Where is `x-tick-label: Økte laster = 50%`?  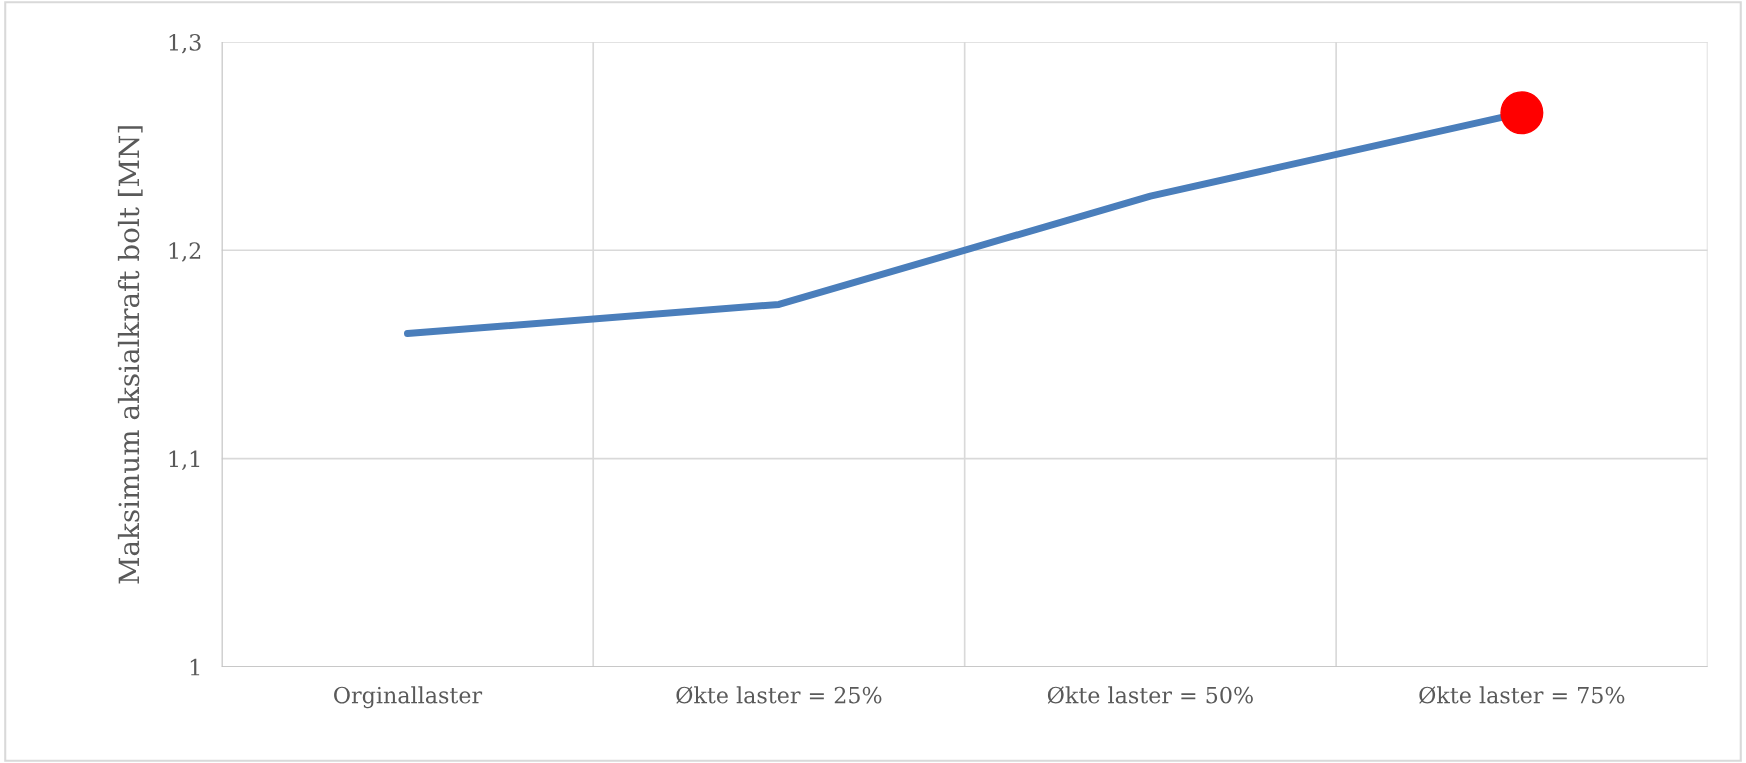
x-tick-label: Økte laster = 50% is located at coordinates (1150, 695).